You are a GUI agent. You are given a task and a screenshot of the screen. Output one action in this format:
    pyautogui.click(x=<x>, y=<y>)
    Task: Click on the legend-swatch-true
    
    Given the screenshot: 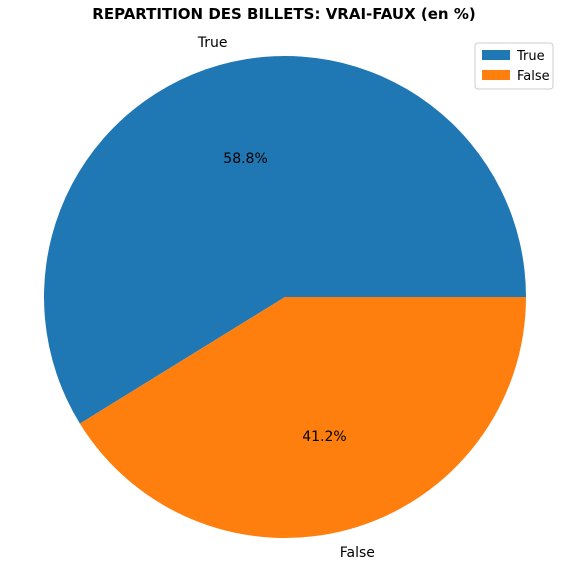 What is the action you would take?
    pyautogui.click(x=496, y=55)
    